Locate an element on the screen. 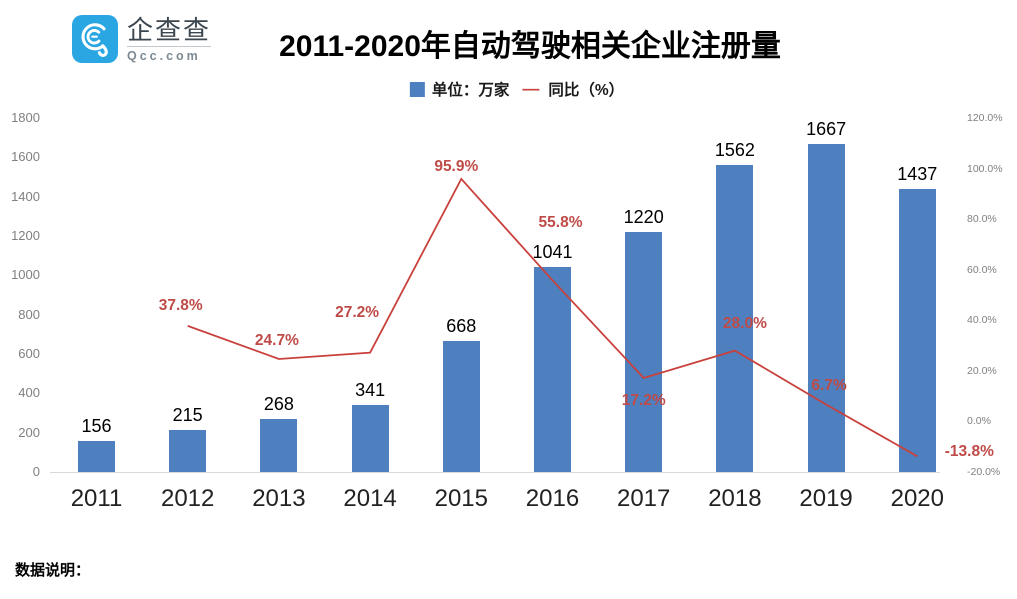 The height and width of the screenshot is (599, 1017). left-axis-tick-label: 1200 is located at coordinates (25, 235).